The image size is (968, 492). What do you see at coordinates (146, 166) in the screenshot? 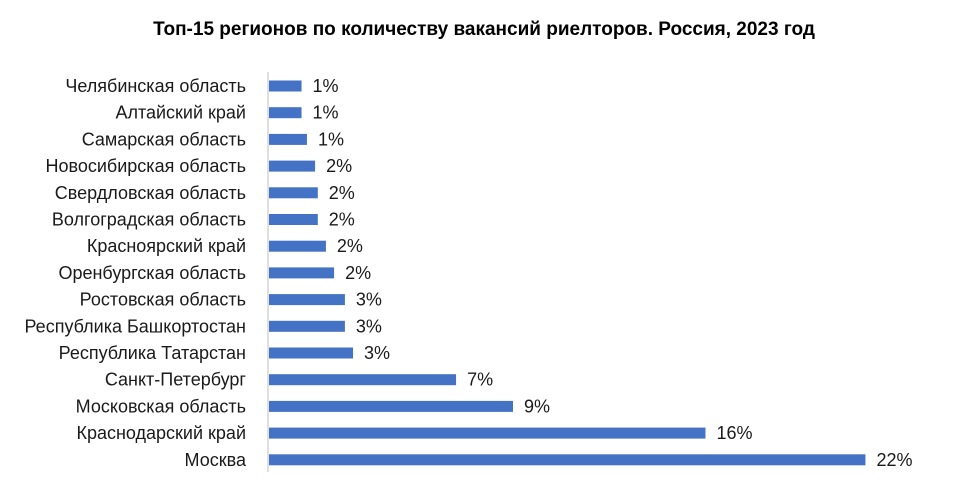
I see `category-label: Новосибирская область` at bounding box center [146, 166].